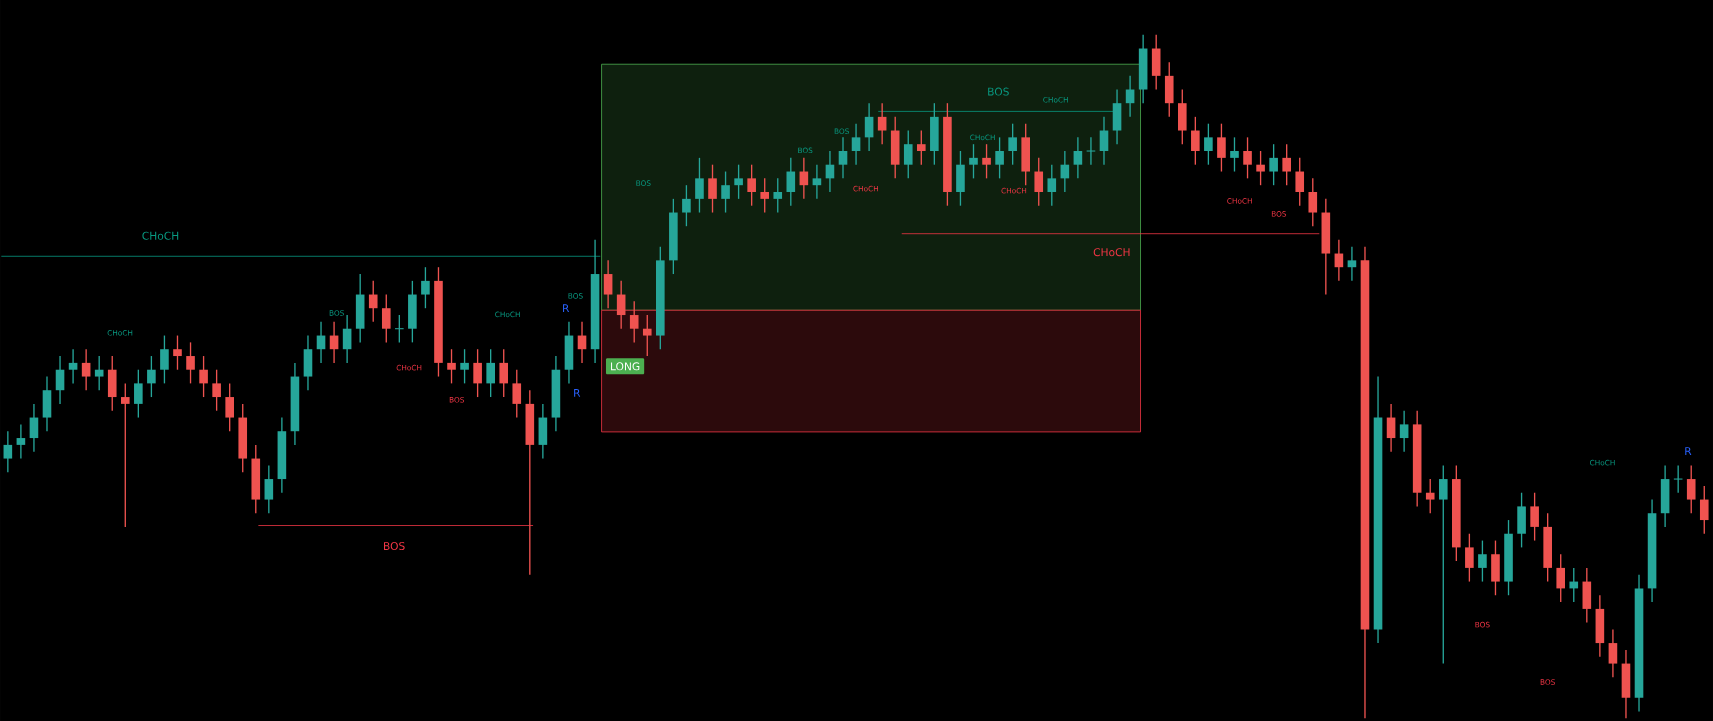 The height and width of the screenshot is (721, 1713). I want to click on annotation: LONG, so click(625, 366).